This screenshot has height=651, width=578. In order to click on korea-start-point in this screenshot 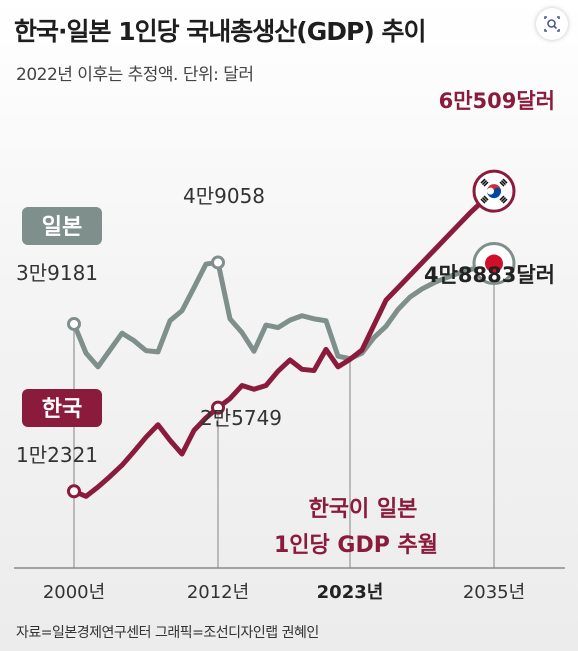, I will do `click(74, 491)`.